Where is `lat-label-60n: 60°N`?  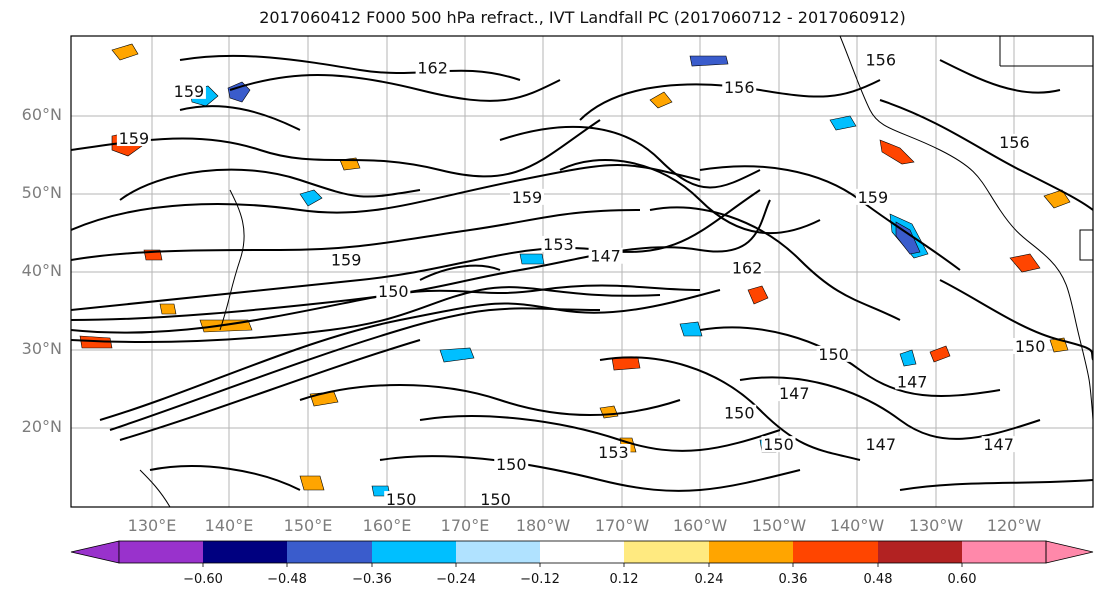 lat-label-60n: 60°N is located at coordinates (41, 114).